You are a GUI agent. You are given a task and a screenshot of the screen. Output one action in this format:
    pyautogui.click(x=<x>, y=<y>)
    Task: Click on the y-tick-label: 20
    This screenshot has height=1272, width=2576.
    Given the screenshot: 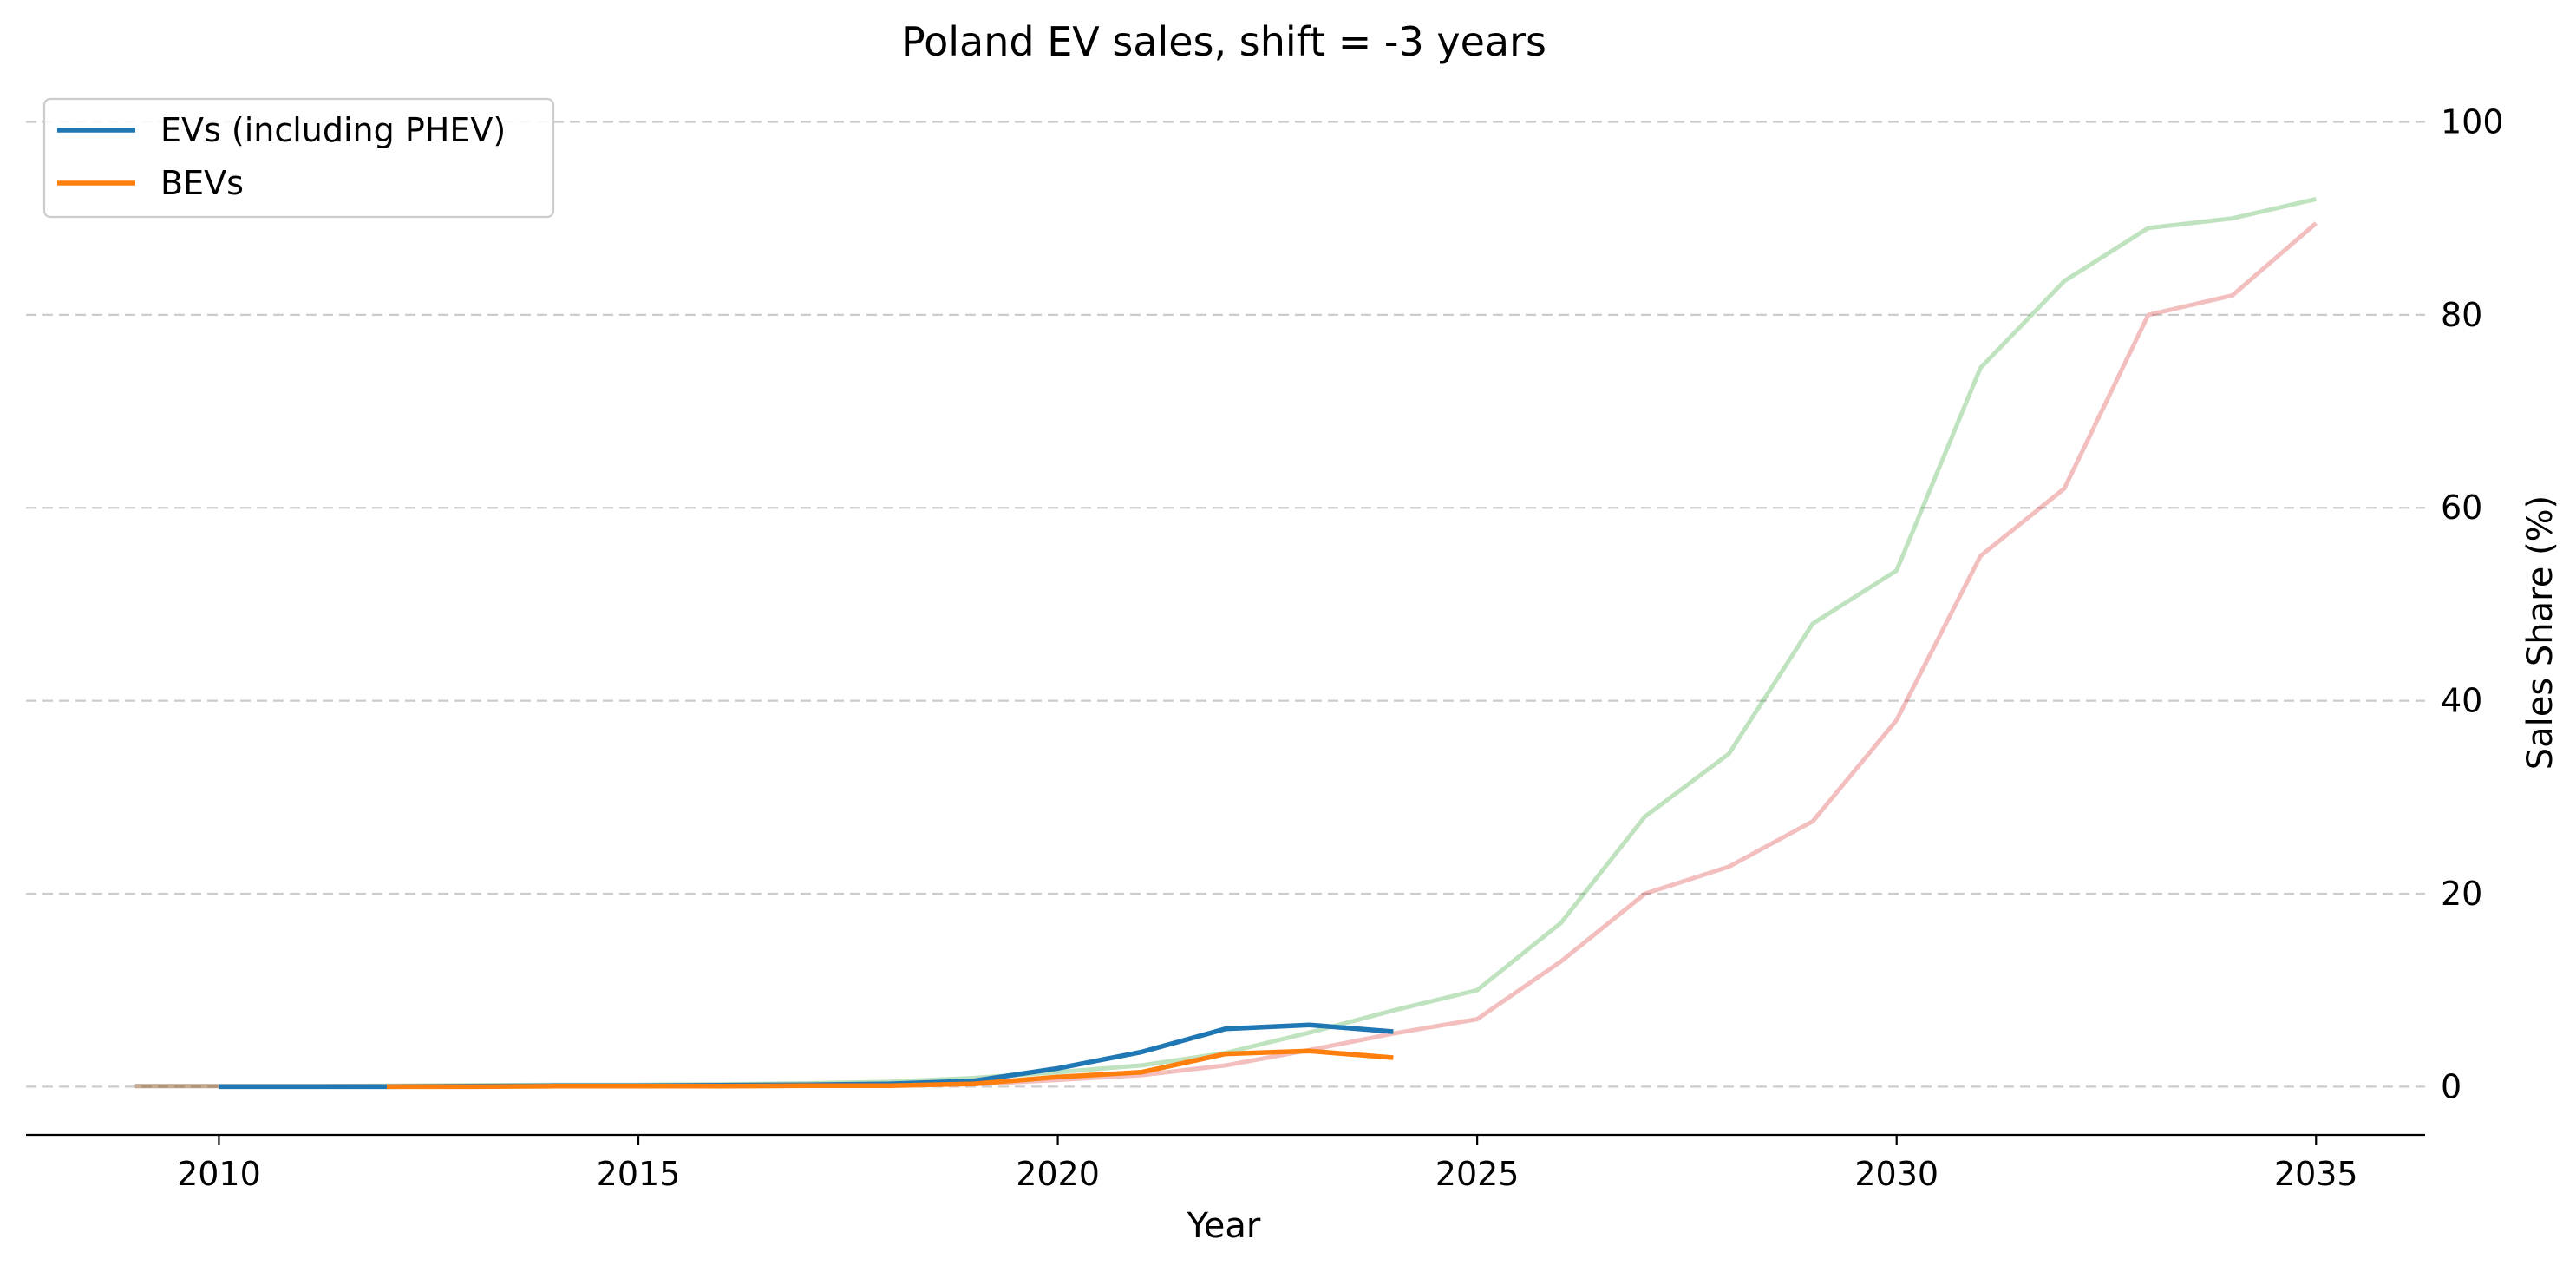 What is the action you would take?
    pyautogui.click(x=2461, y=894)
    